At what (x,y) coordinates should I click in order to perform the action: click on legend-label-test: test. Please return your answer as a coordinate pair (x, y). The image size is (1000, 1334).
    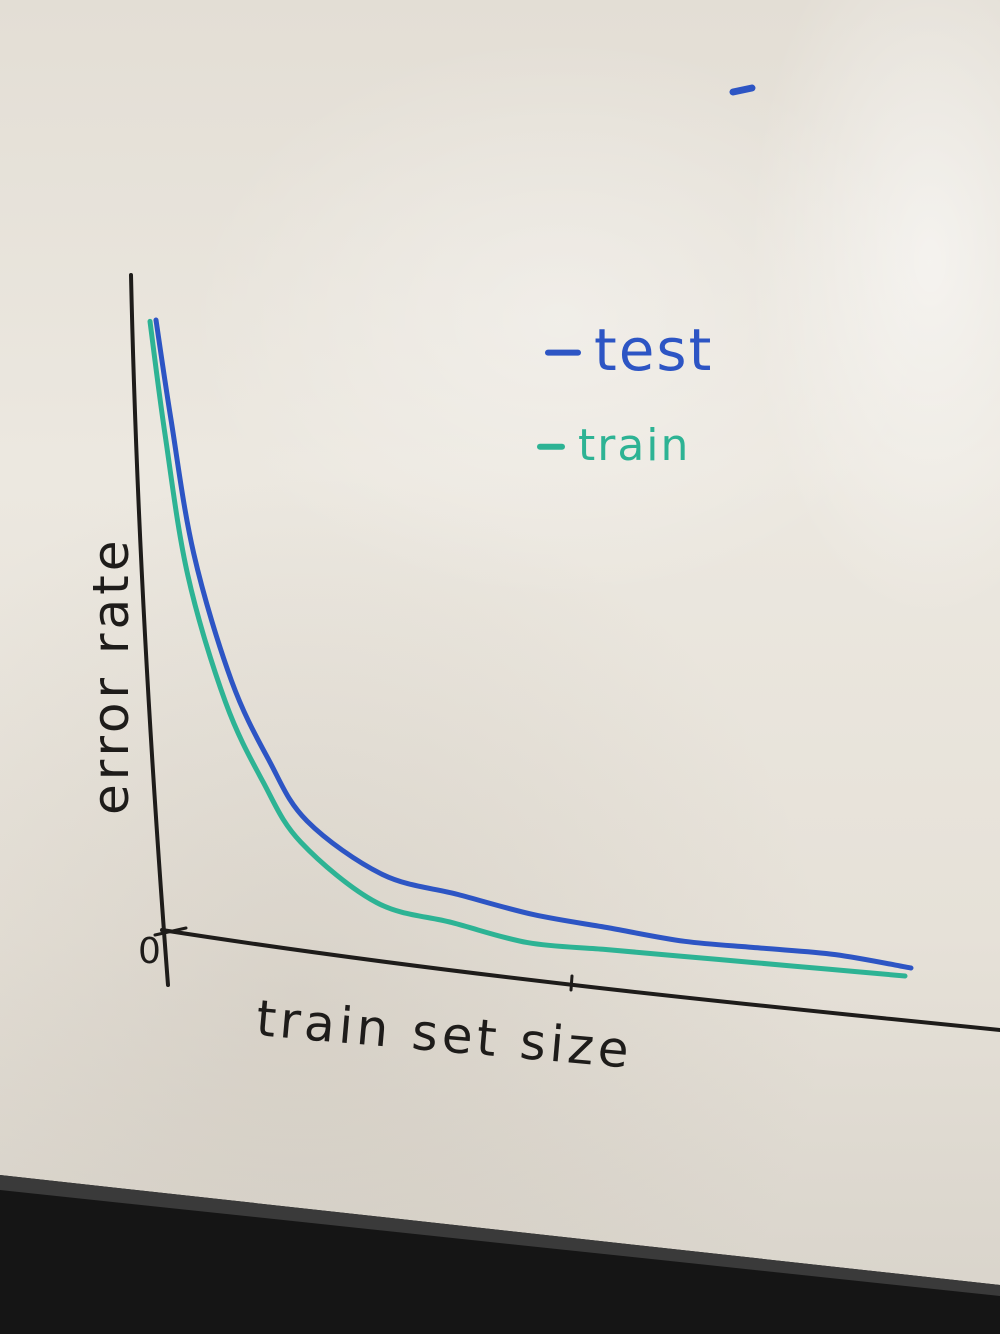
    Looking at the image, I should click on (653, 350).